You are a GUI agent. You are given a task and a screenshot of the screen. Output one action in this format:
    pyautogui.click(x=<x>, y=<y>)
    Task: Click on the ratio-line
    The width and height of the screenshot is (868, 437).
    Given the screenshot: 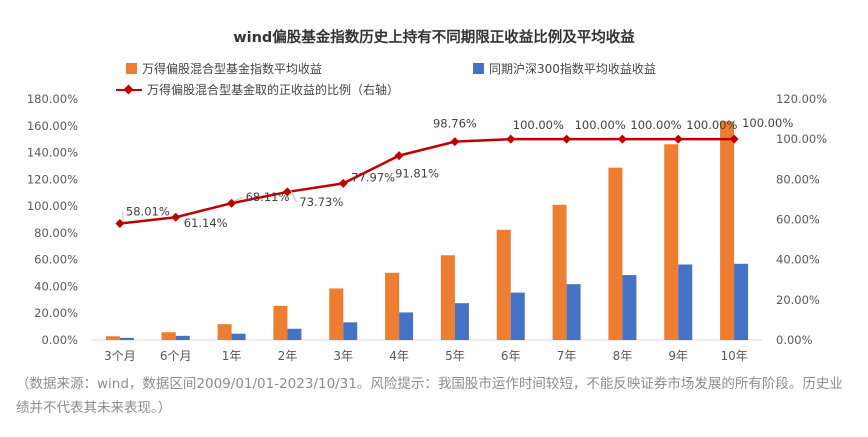 What is the action you would take?
    pyautogui.click(x=427, y=181)
    